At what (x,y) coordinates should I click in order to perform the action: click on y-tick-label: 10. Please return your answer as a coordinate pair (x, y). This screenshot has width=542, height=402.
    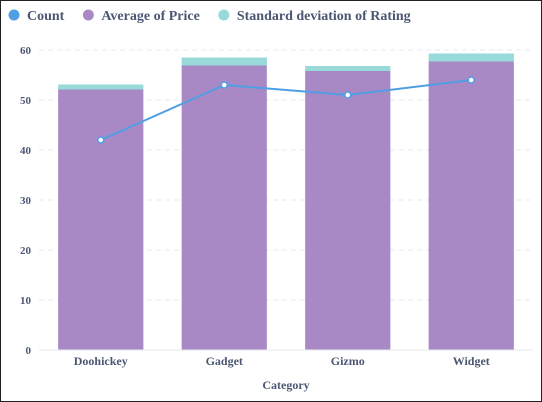
    Looking at the image, I should click on (26, 301).